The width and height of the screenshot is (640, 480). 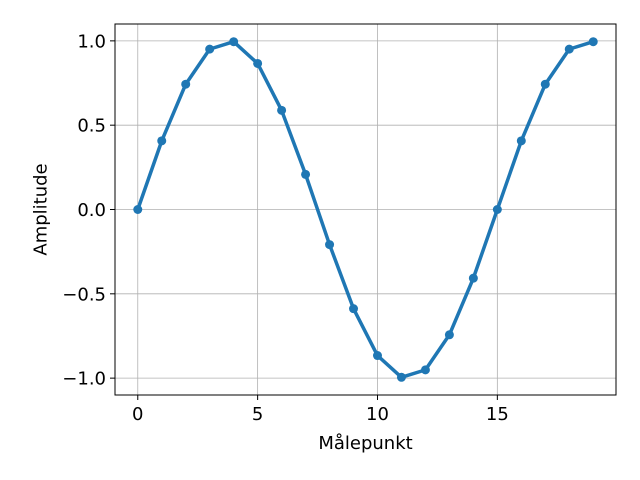 I want to click on y-tick-label: 0.0, so click(x=91, y=210).